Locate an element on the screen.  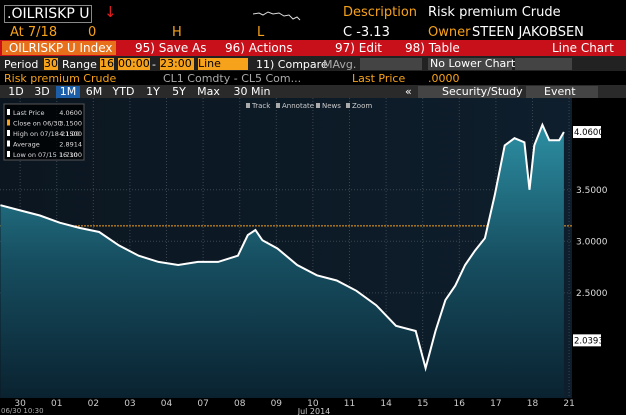
legend-value: 4.1500 is located at coordinates (70, 134).